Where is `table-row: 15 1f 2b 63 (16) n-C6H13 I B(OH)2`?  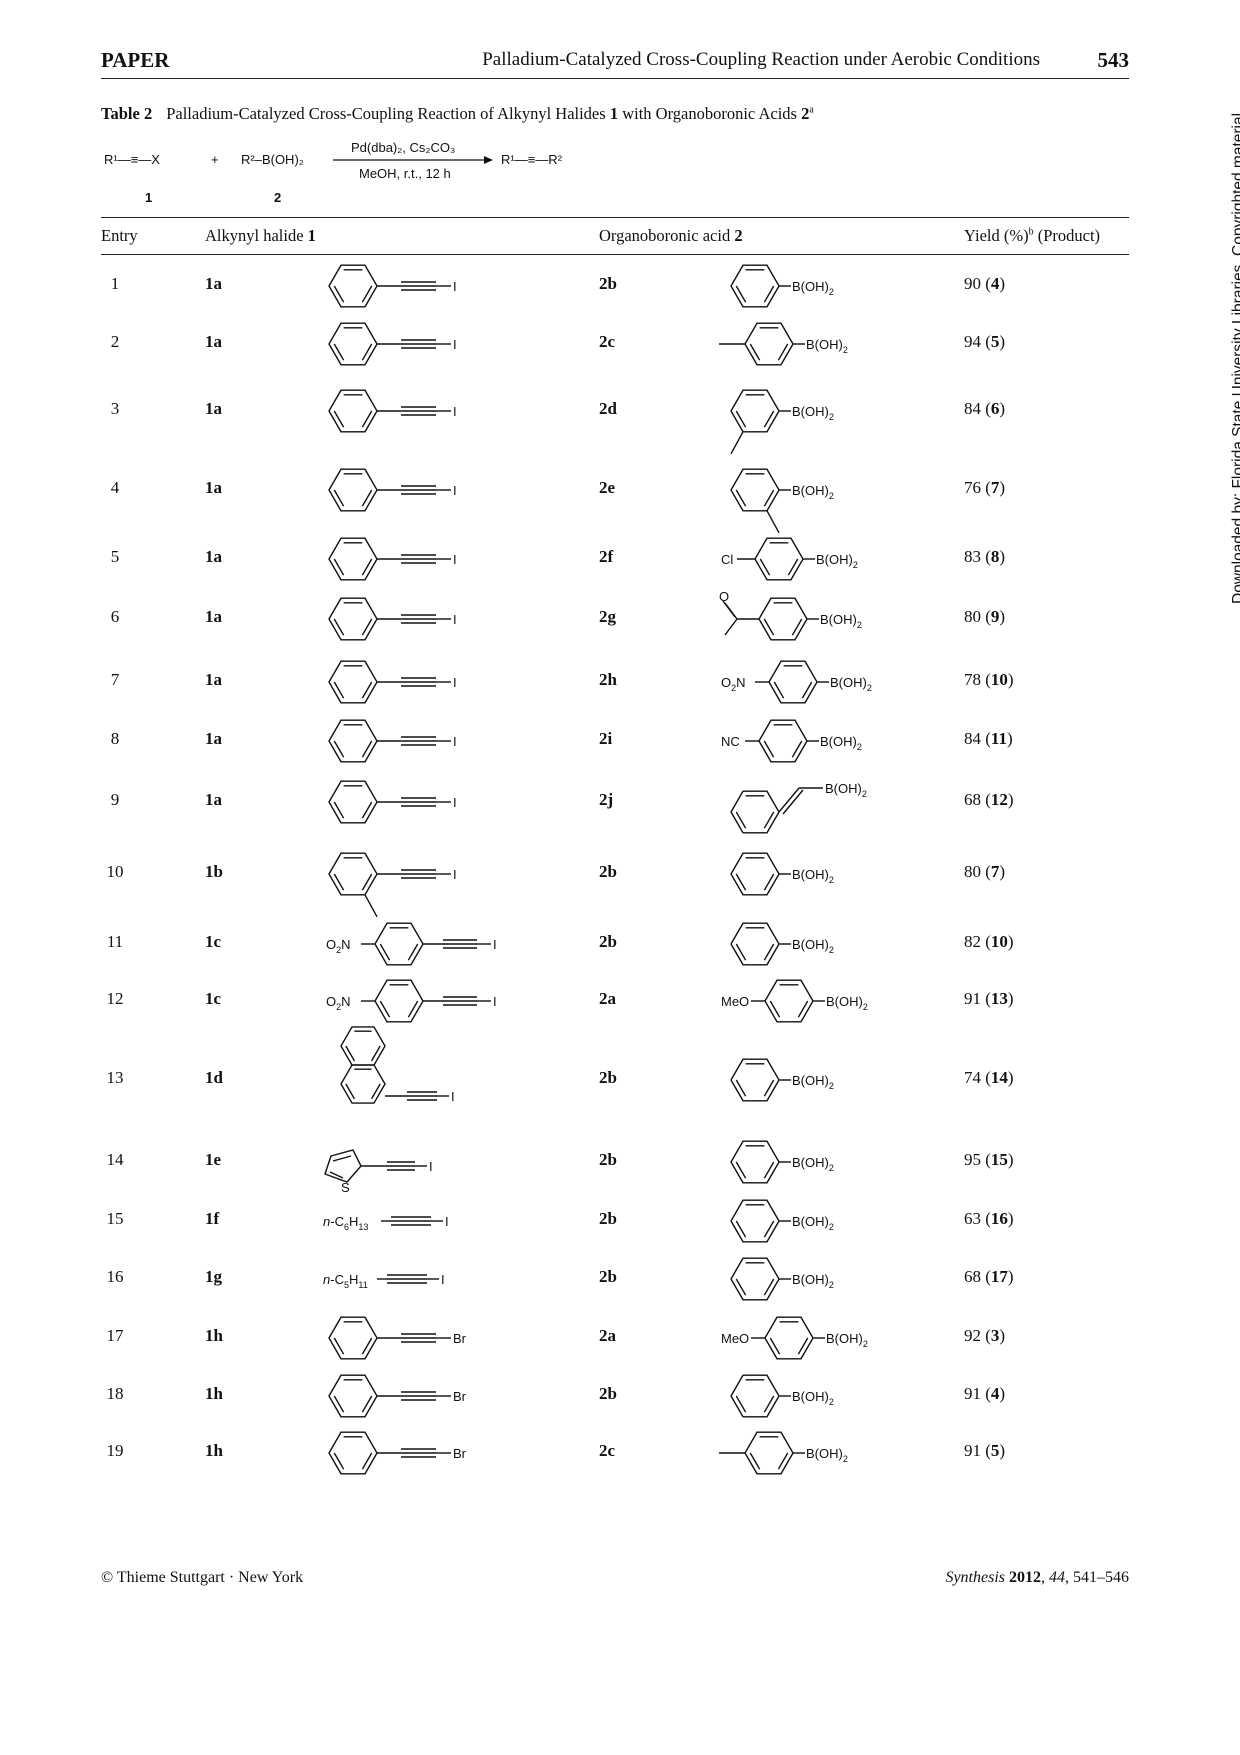
table-row: 15 1f 2b 63 (16) n-C6H13 I B(OH)2 is located at coordinates (615, 1229).